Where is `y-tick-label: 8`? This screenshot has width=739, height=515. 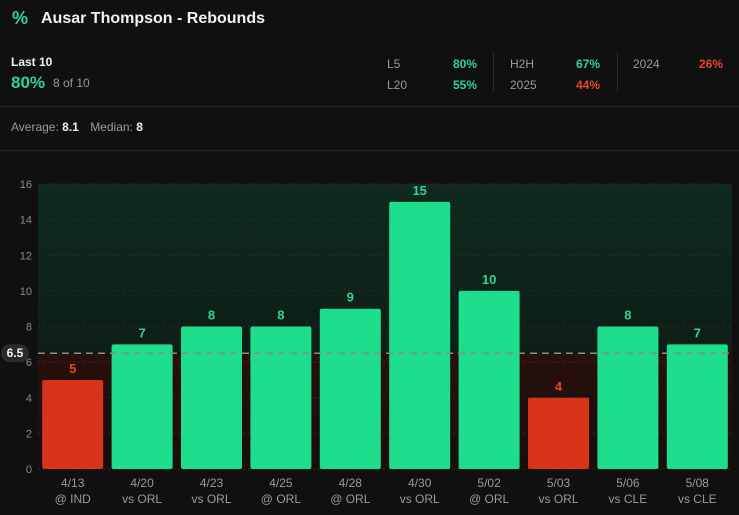 y-tick-label: 8 is located at coordinates (29, 328).